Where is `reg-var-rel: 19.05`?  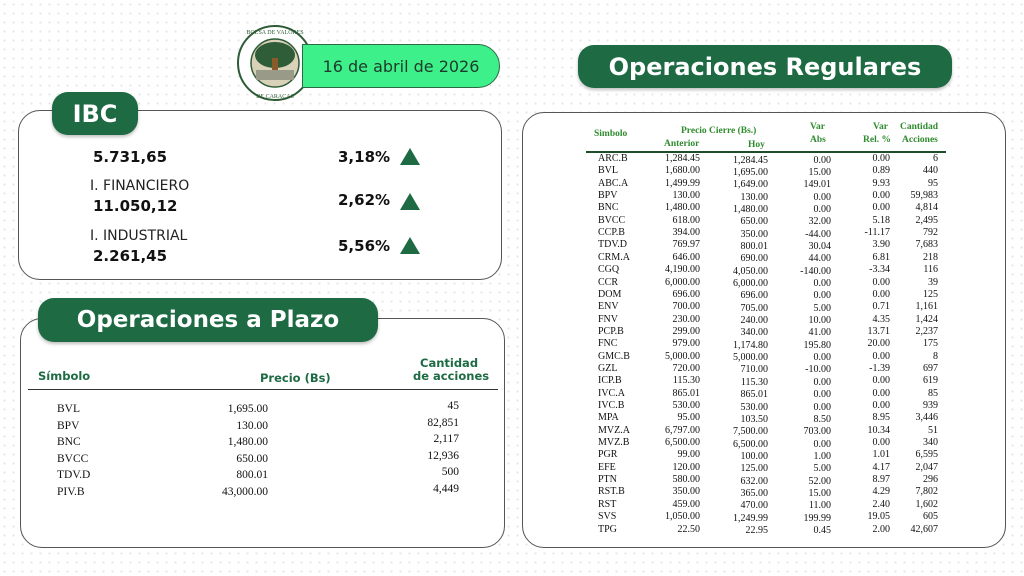 reg-var-rel: 19.05 is located at coordinates (879, 517).